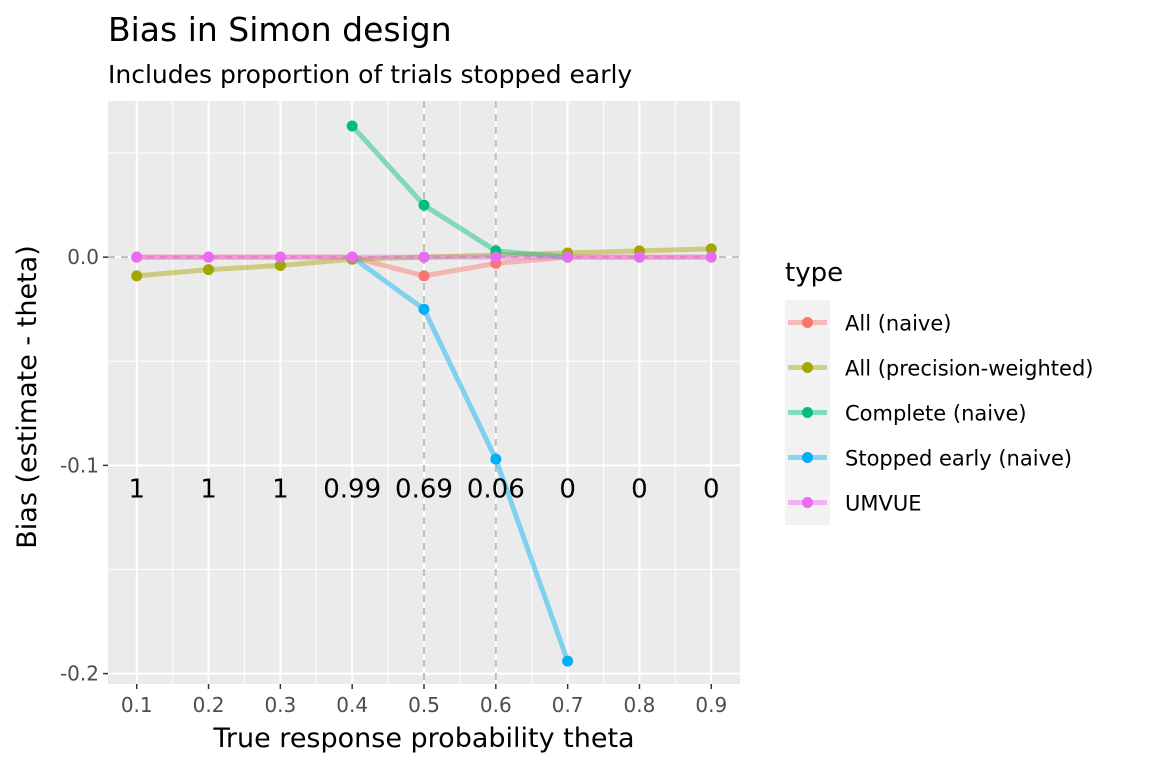 The height and width of the screenshot is (768, 1152). I want to click on x-tick-label: 0.3, so click(280, 705).